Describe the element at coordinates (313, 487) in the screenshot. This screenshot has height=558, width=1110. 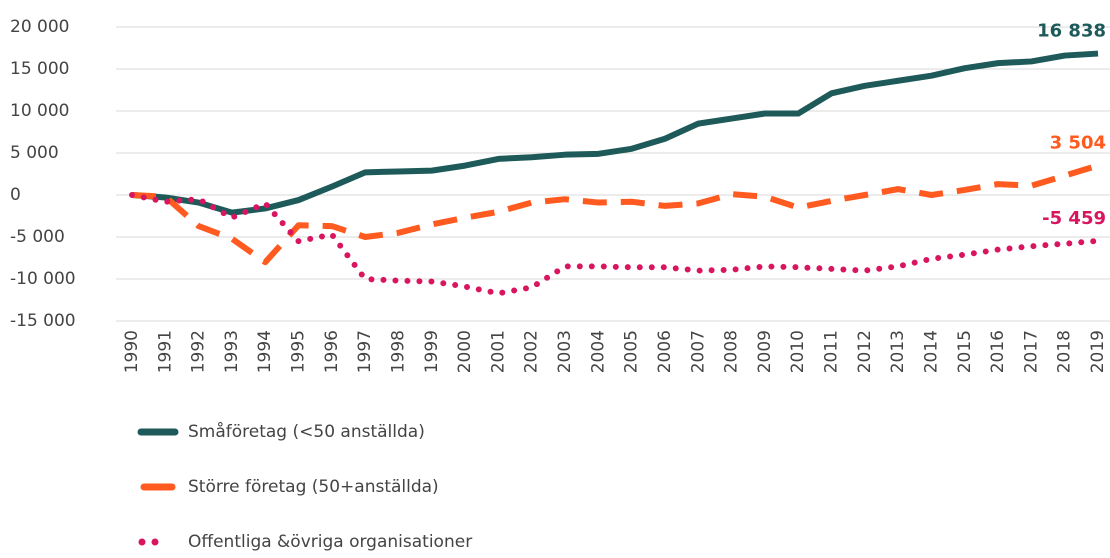
I see `legend-label: Större företag (50+anställda)` at that location.